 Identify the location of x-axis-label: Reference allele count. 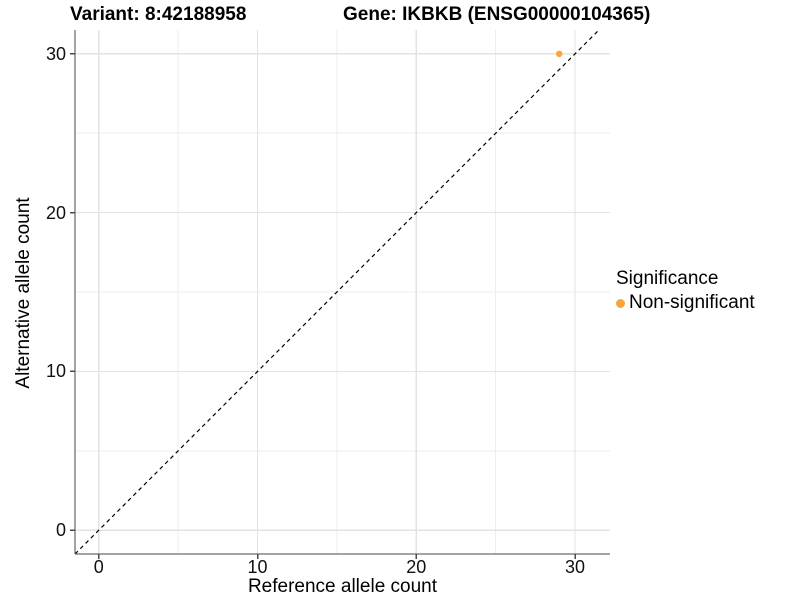
(342, 586).